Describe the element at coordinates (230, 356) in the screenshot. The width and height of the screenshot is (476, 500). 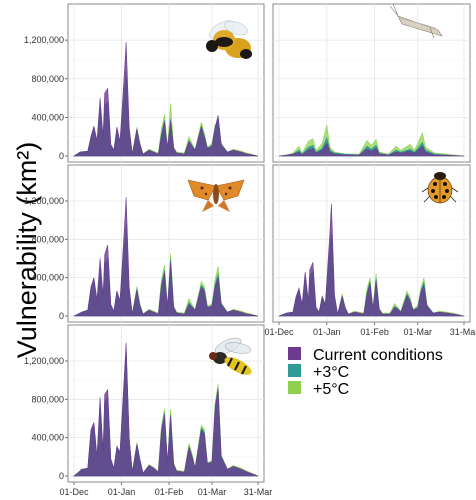
I see `hoverfly-icon` at that location.